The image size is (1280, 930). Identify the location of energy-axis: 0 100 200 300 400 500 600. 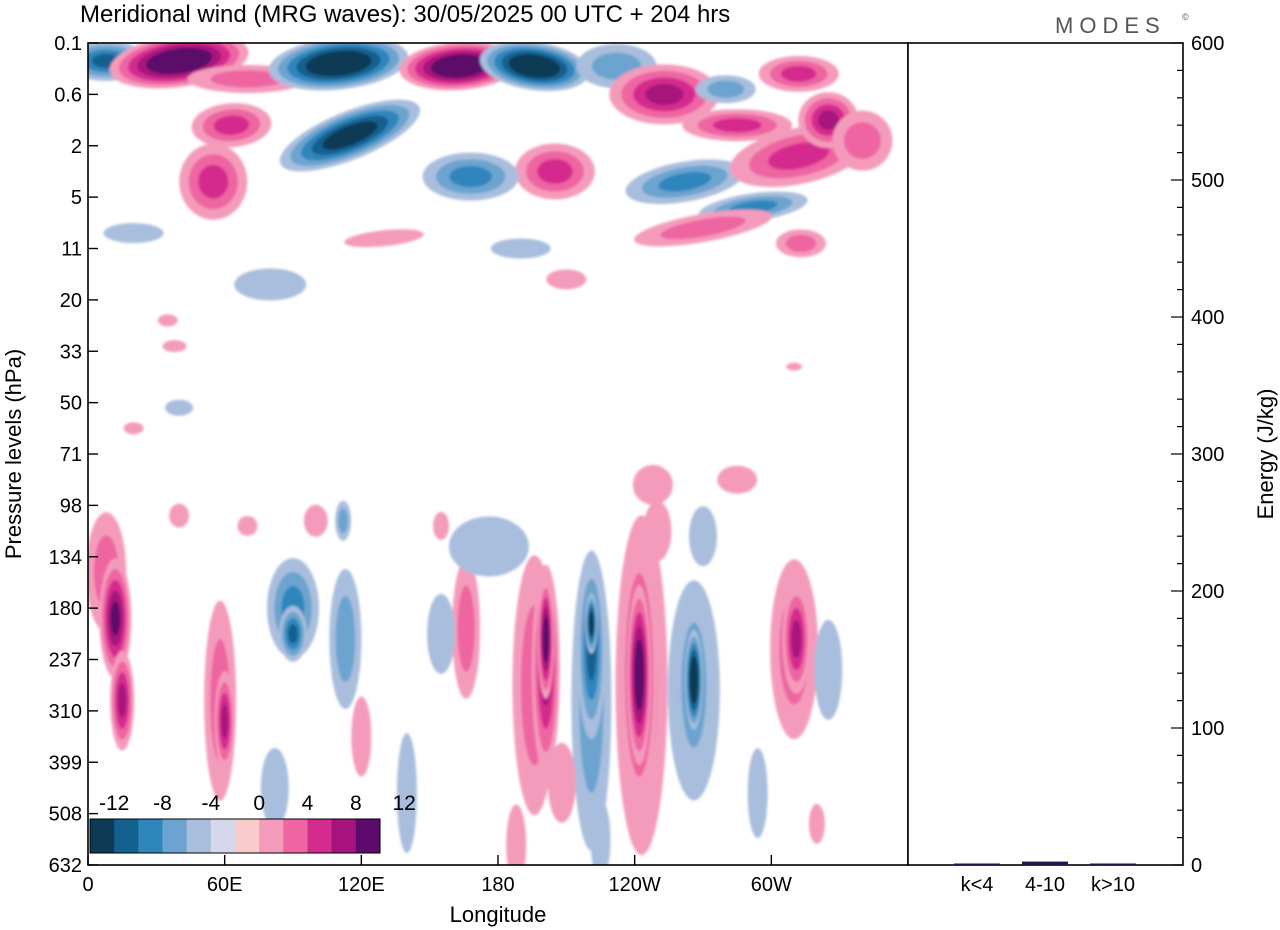
(1197, 455).